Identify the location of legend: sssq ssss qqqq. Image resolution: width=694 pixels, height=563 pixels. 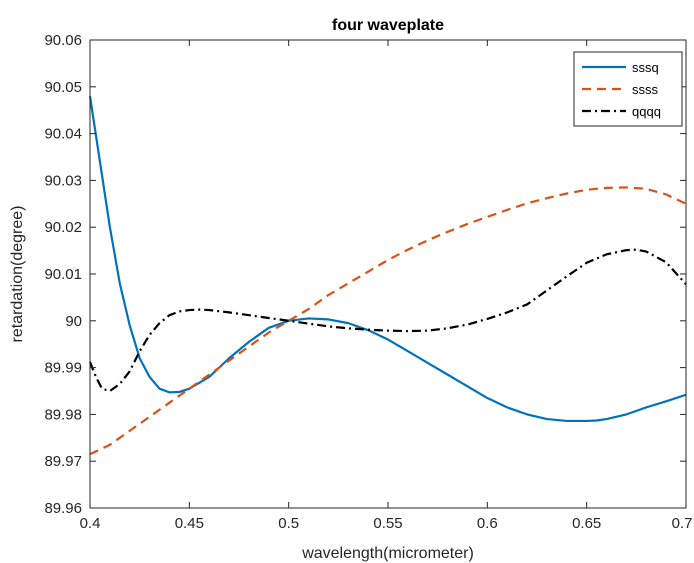
(628, 89).